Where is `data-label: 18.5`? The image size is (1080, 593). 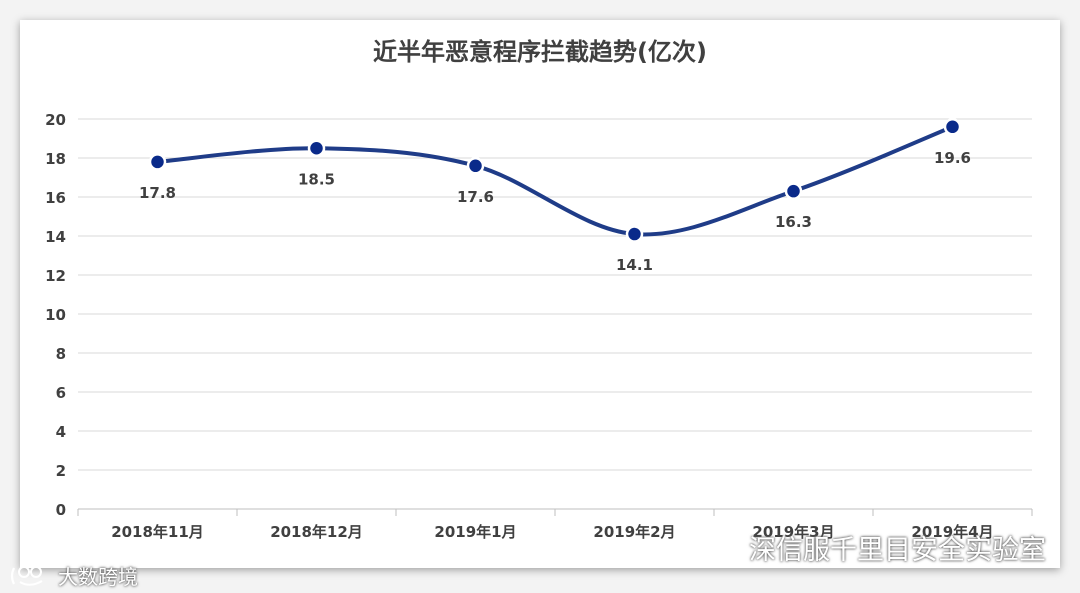
data-label: 18.5 is located at coordinates (316, 179).